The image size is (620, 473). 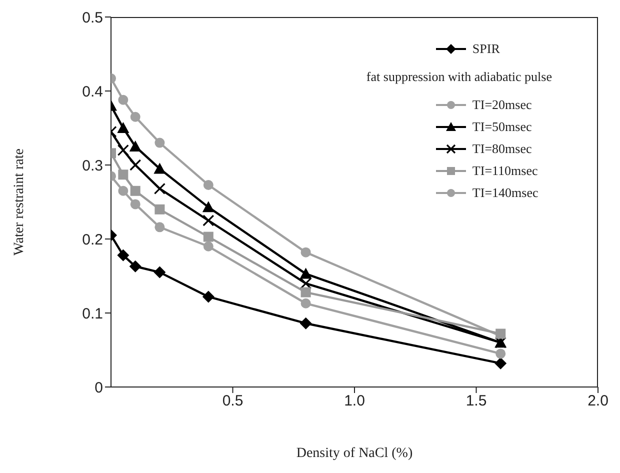 I want to click on y-tick-label: 0.5, so click(x=92, y=17).